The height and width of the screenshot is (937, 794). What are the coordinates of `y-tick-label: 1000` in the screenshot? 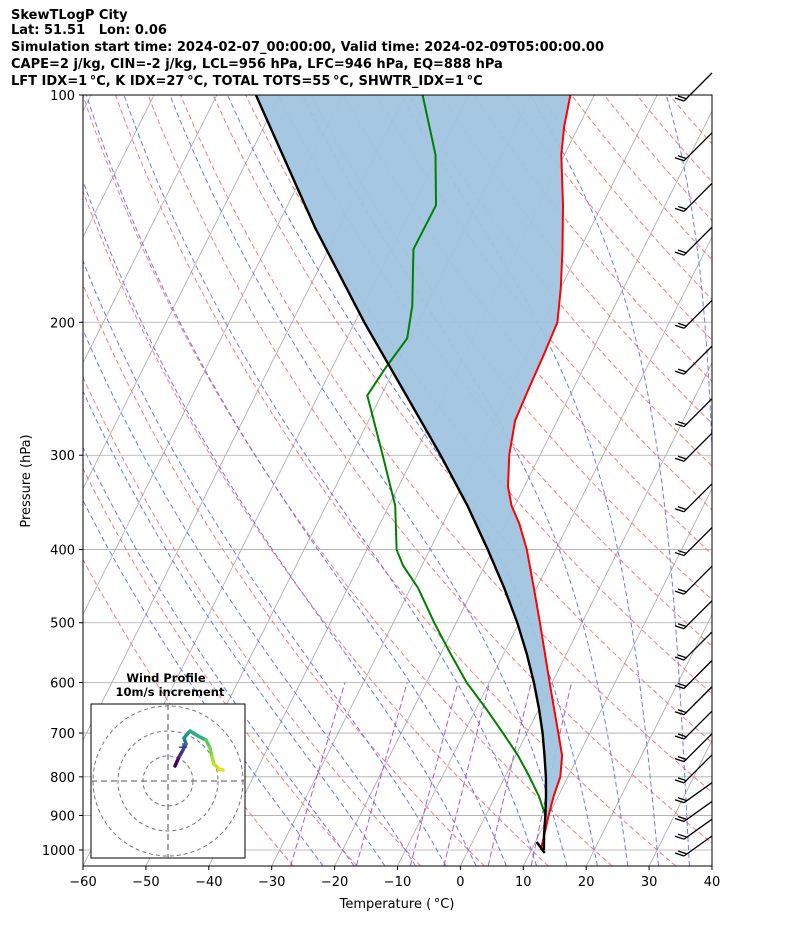 It's located at (58, 851).